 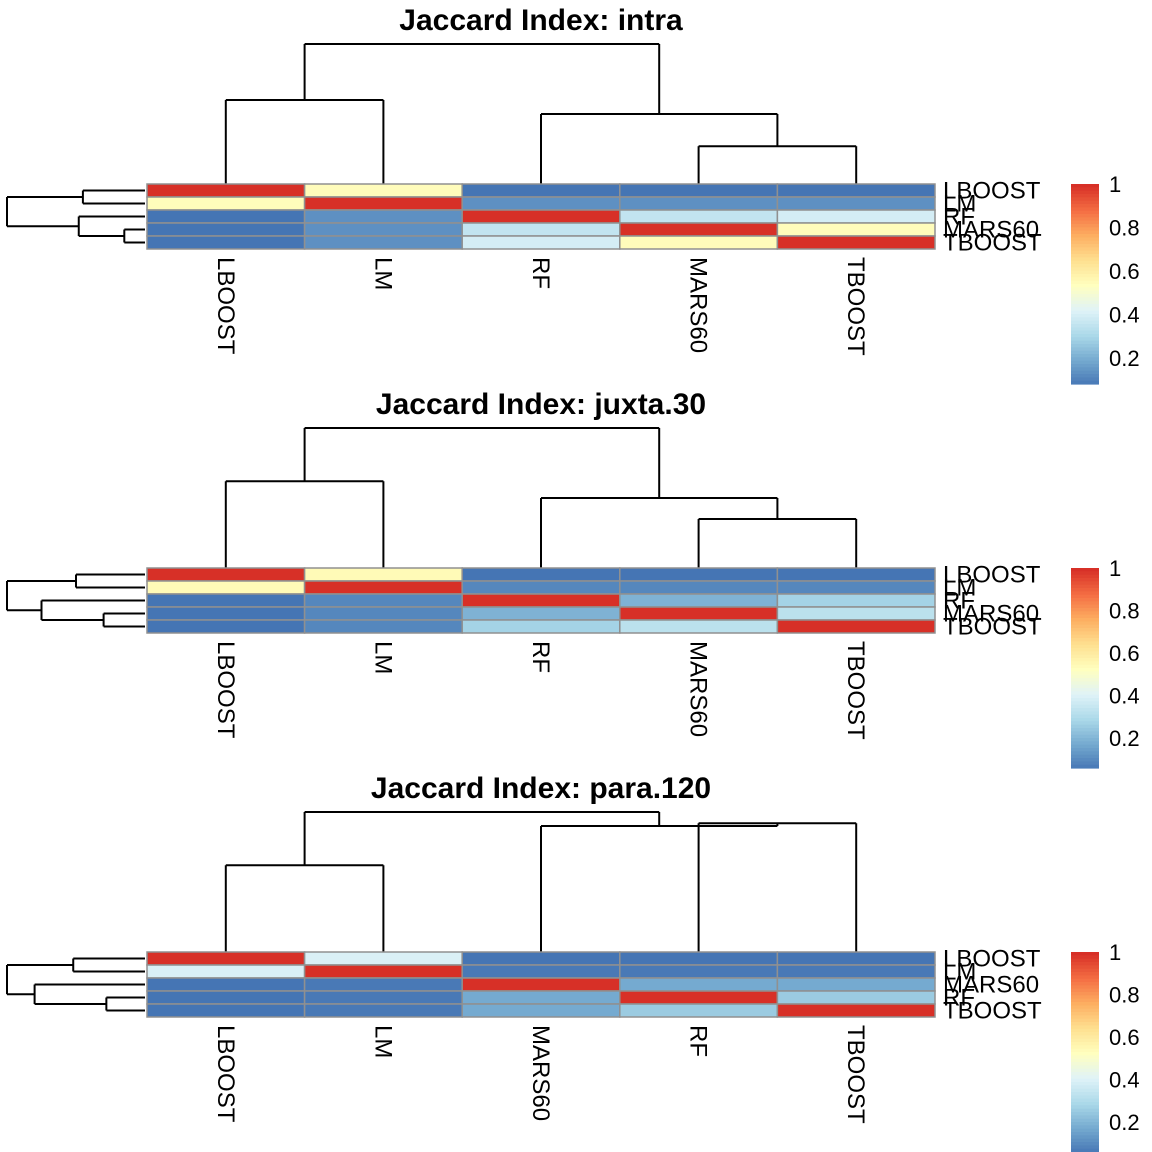 What do you see at coordinates (541, 20) in the screenshot?
I see `panel-title: Jaccard Index: intra` at bounding box center [541, 20].